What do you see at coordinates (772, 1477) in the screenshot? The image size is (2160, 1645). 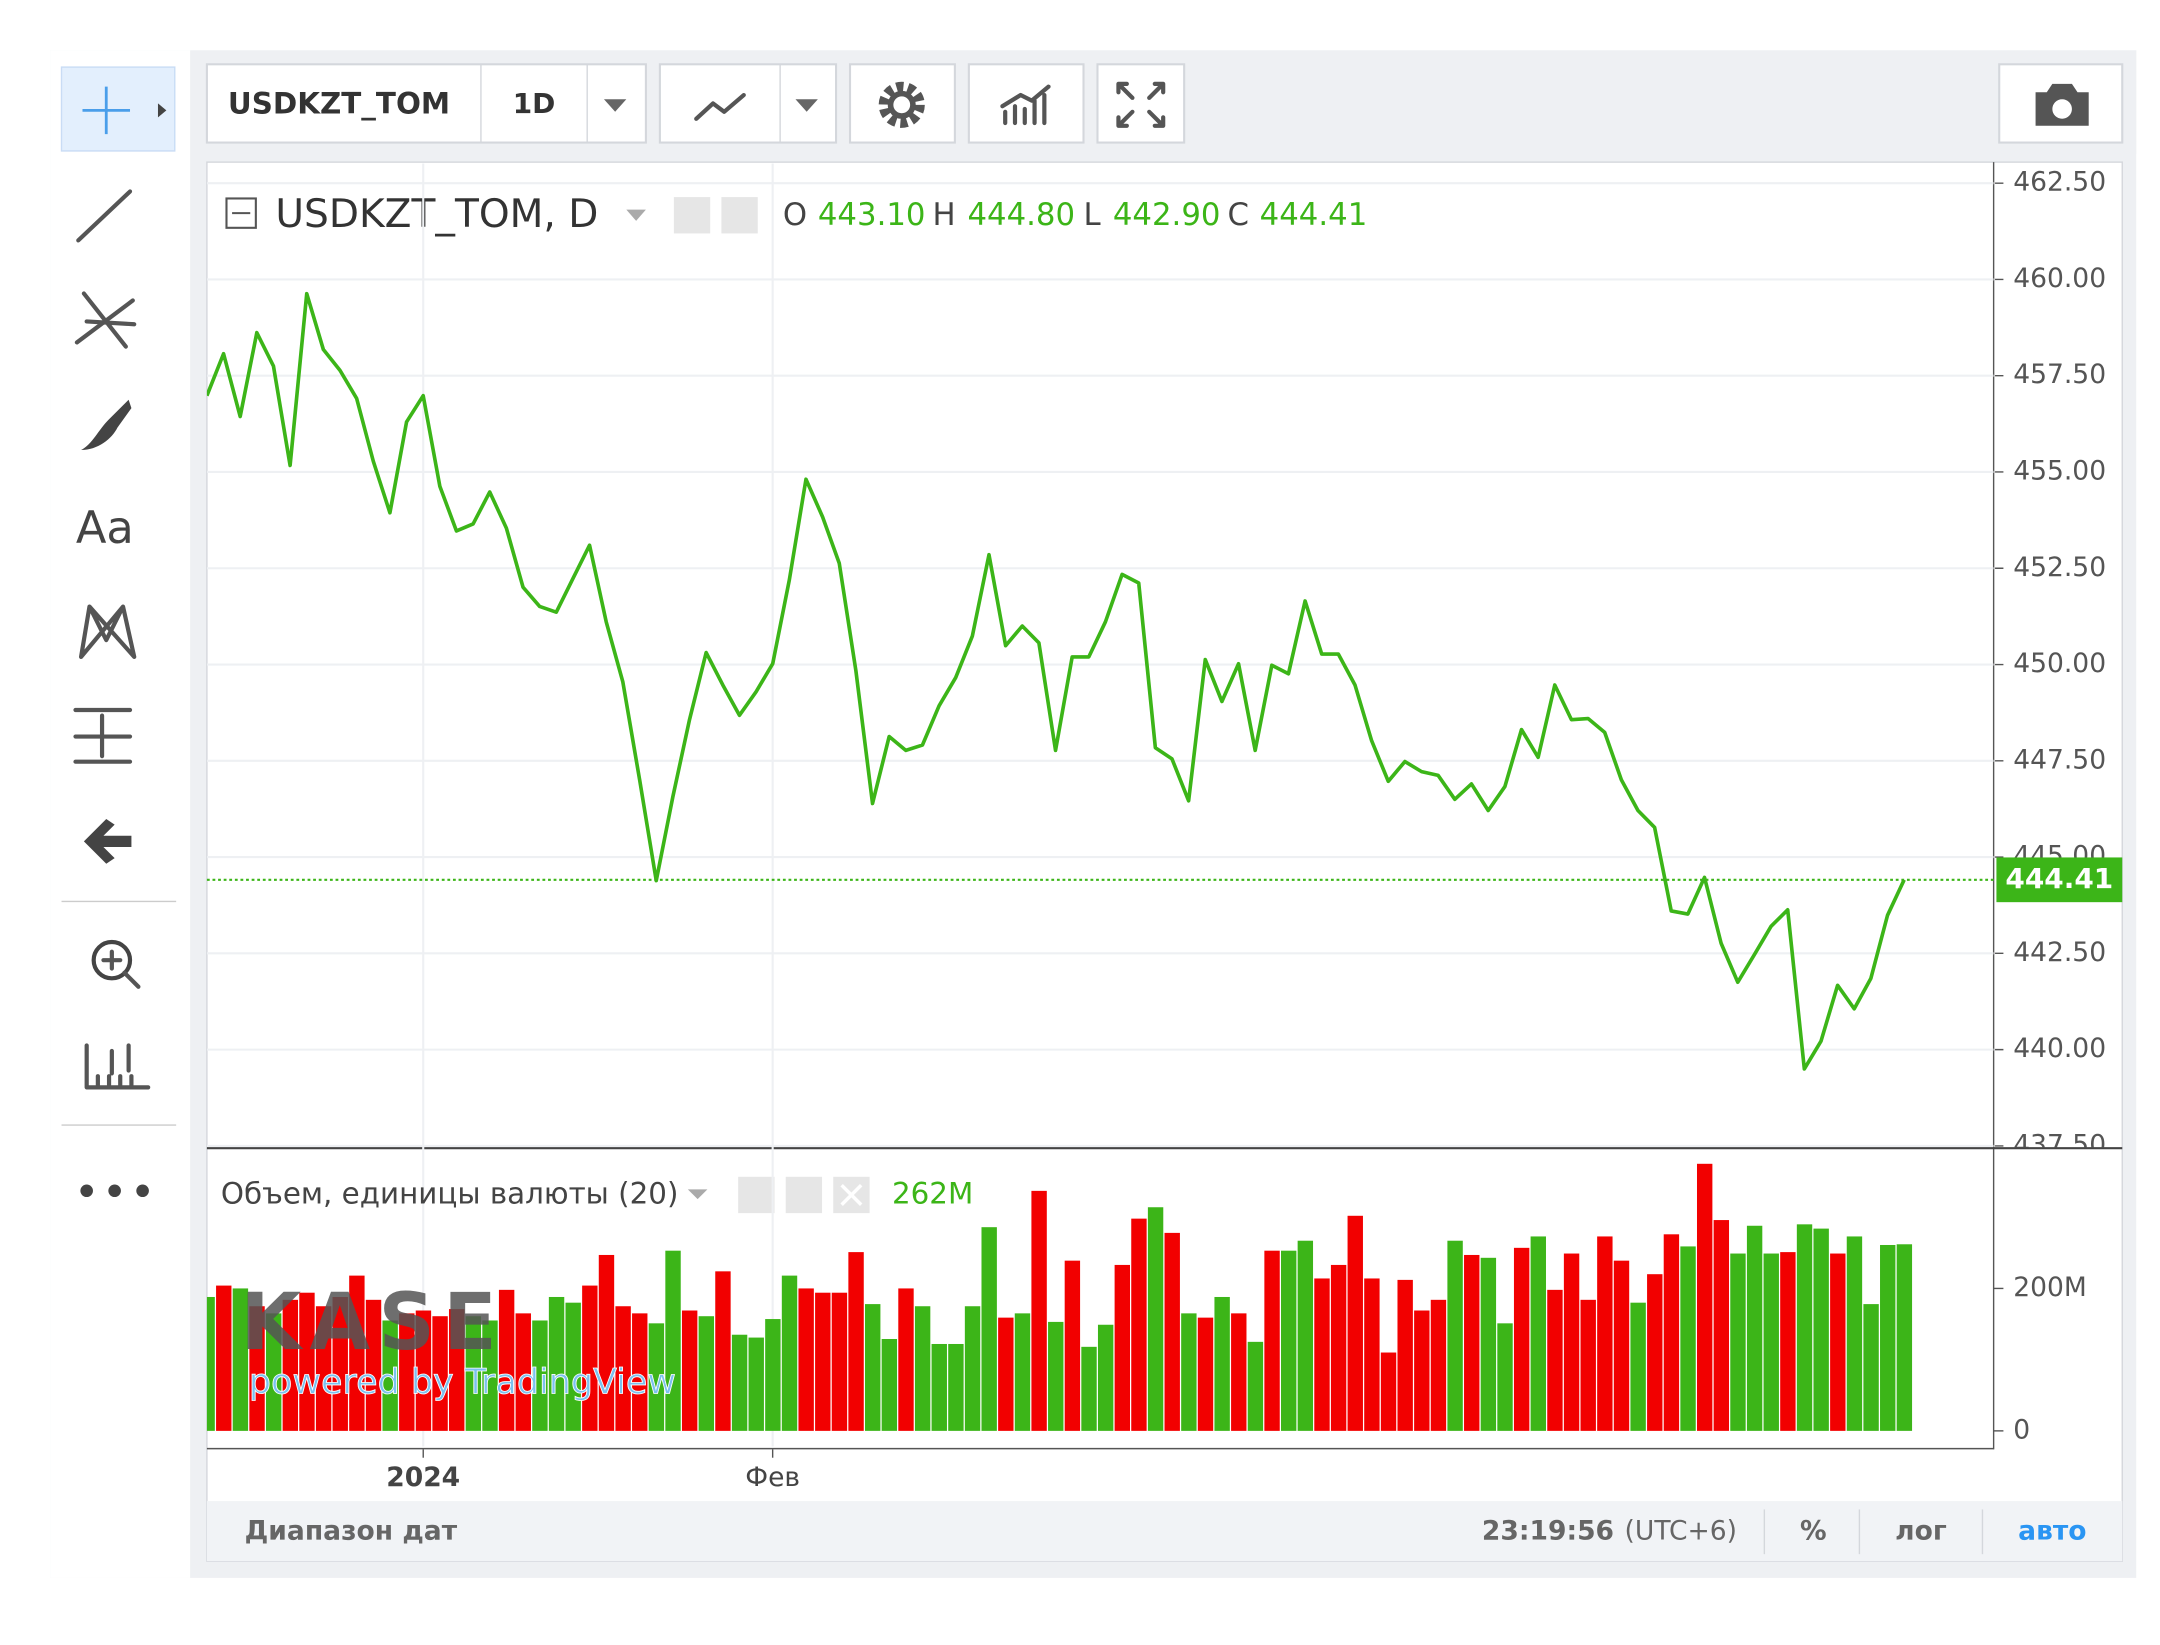 I see `x-tick-label: Фев` at bounding box center [772, 1477].